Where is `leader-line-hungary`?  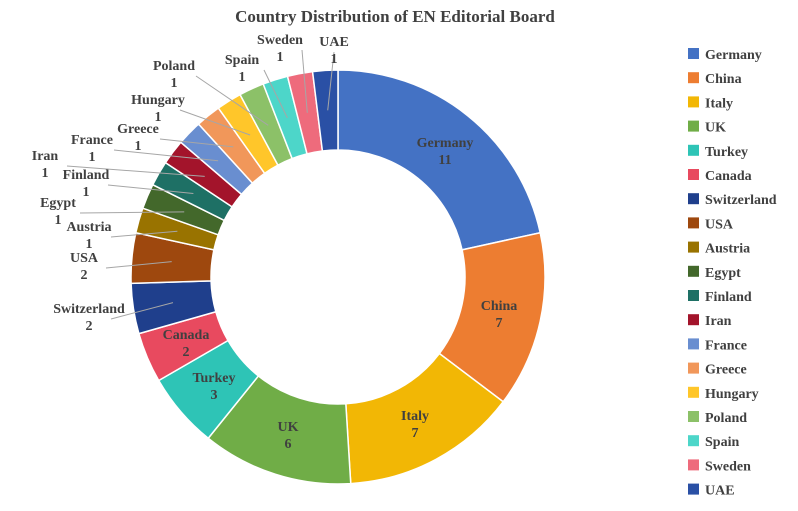
leader-line-hungary is located at coordinates (215, 122).